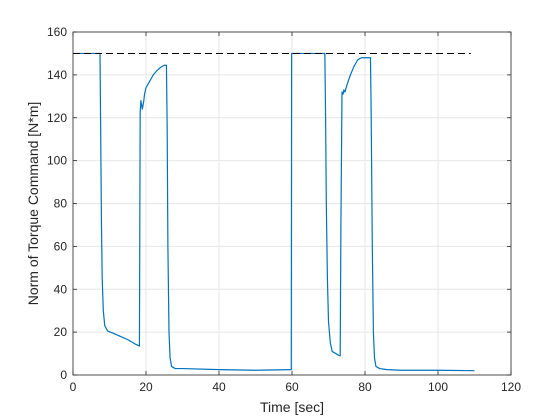 The image size is (560, 420). I want to click on x-tick-label: 60, so click(292, 387).